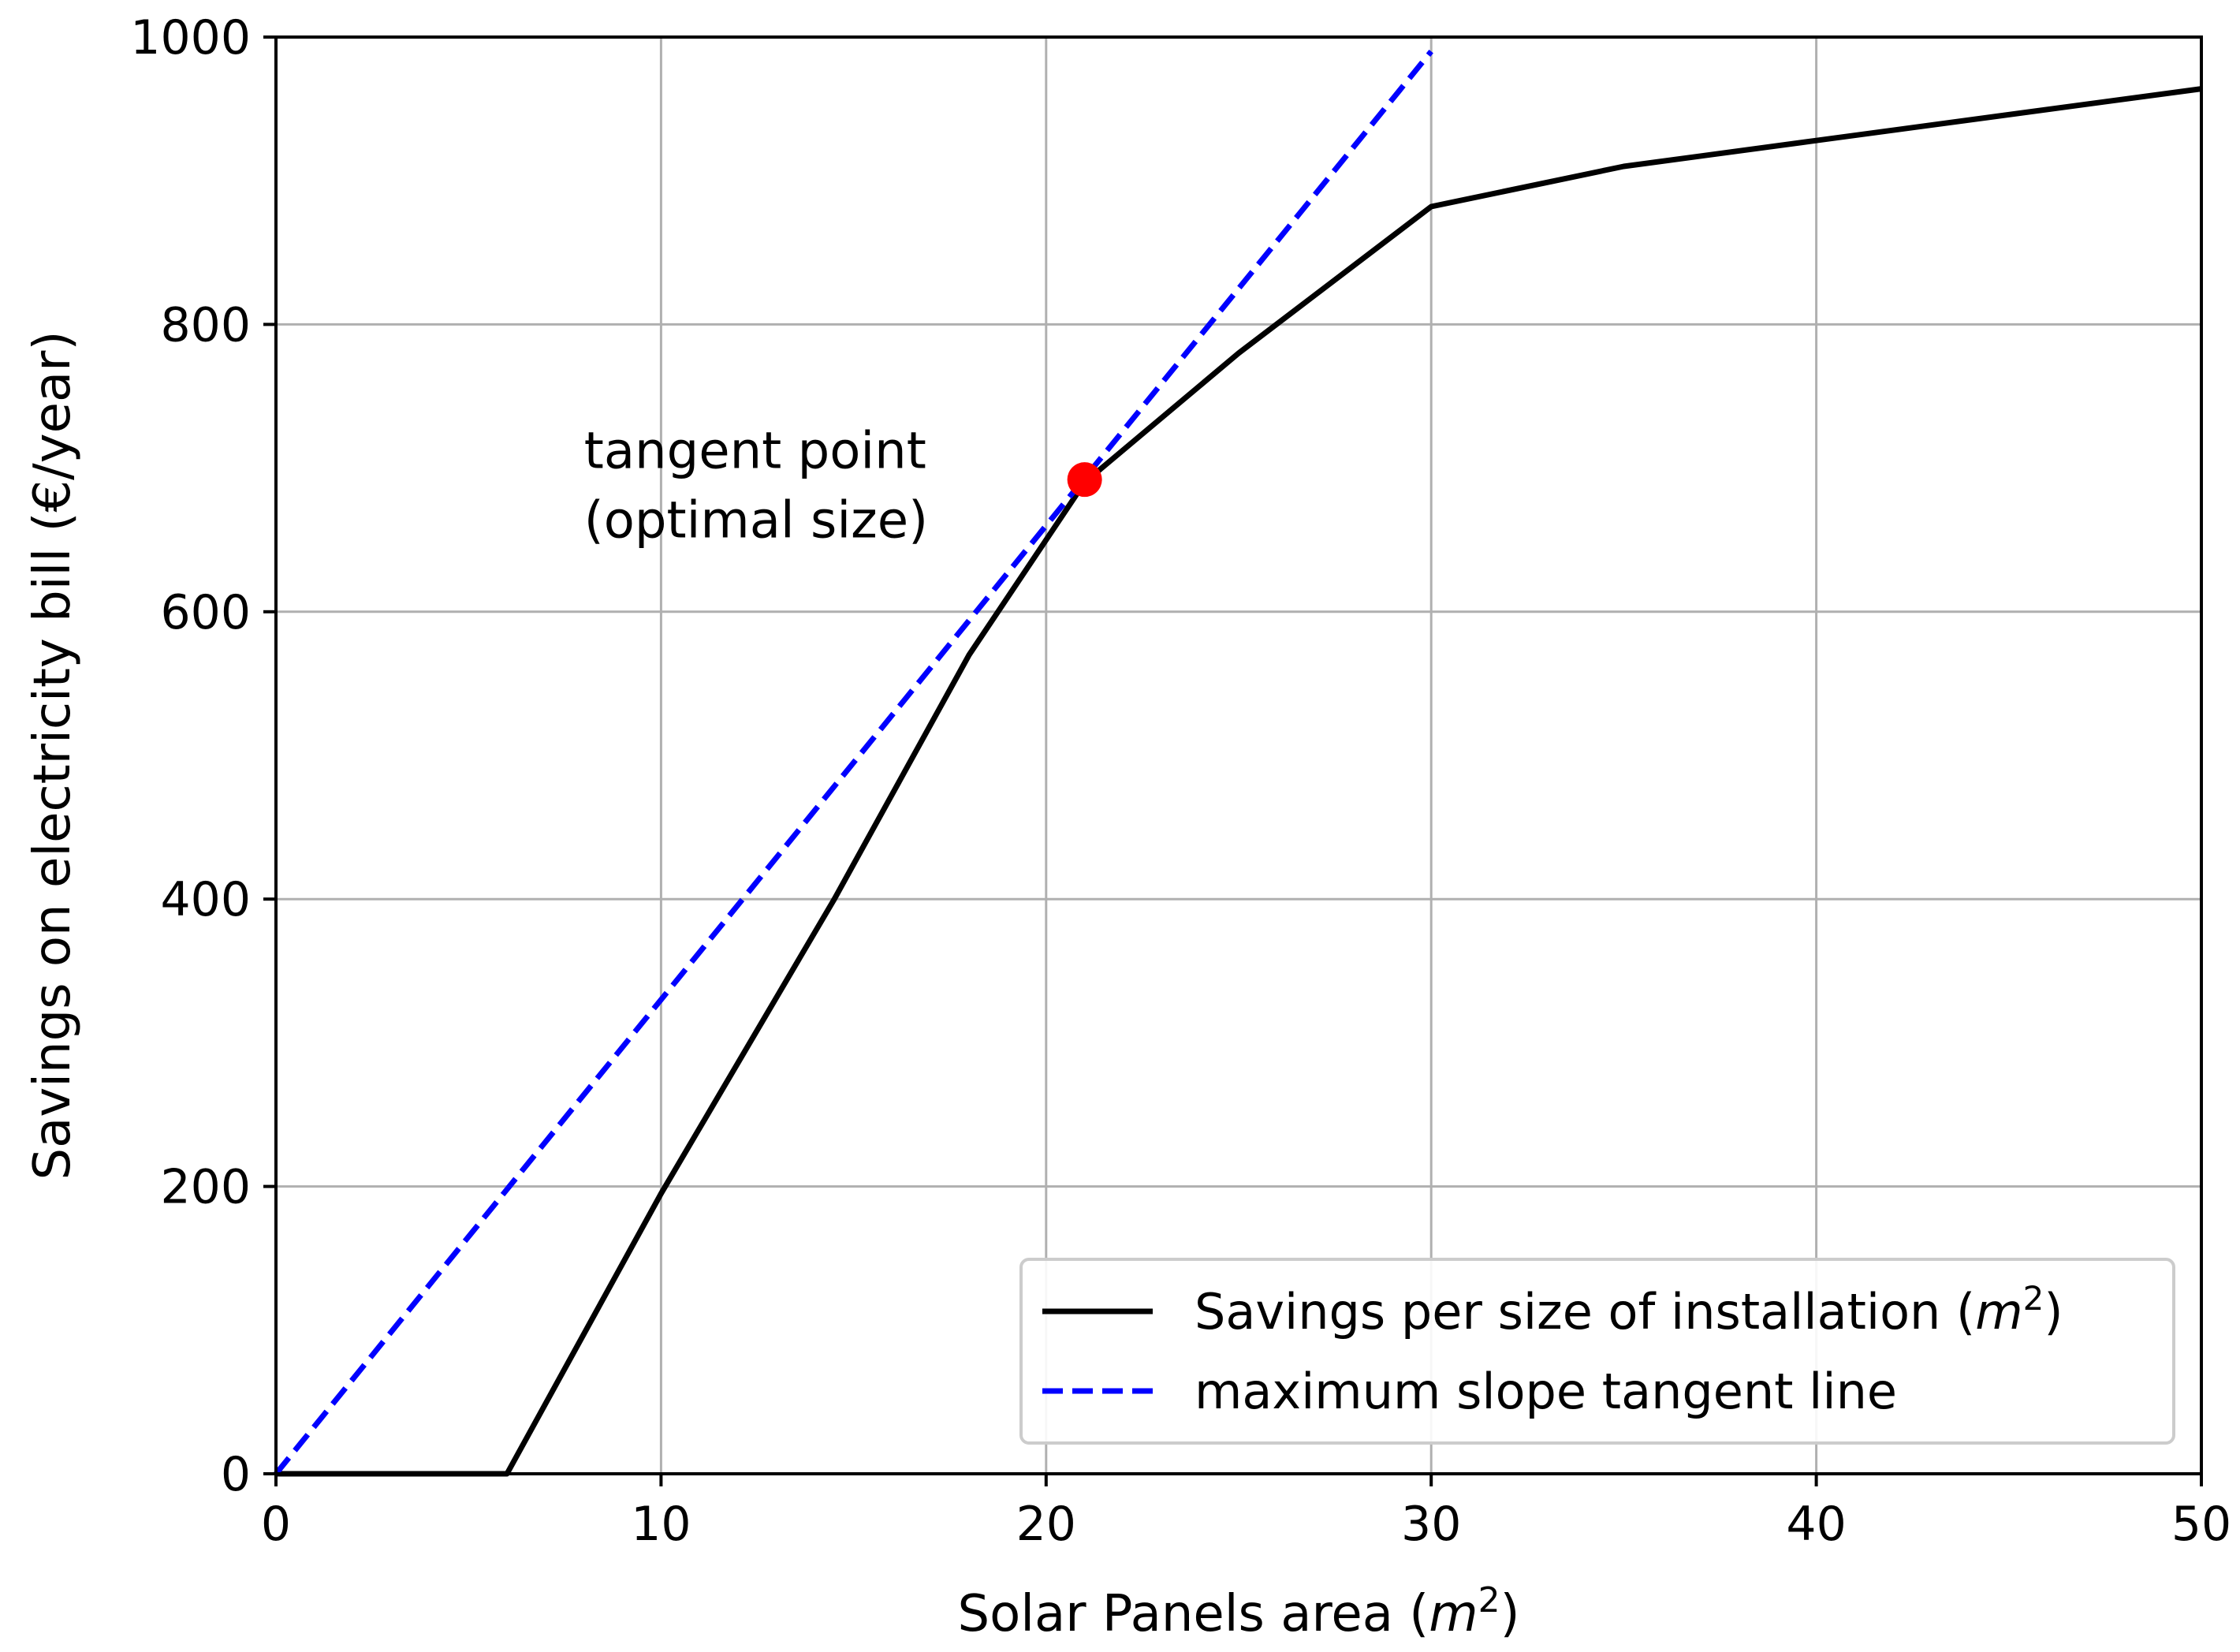  I want to click on legend-box, so click(1597, 1352).